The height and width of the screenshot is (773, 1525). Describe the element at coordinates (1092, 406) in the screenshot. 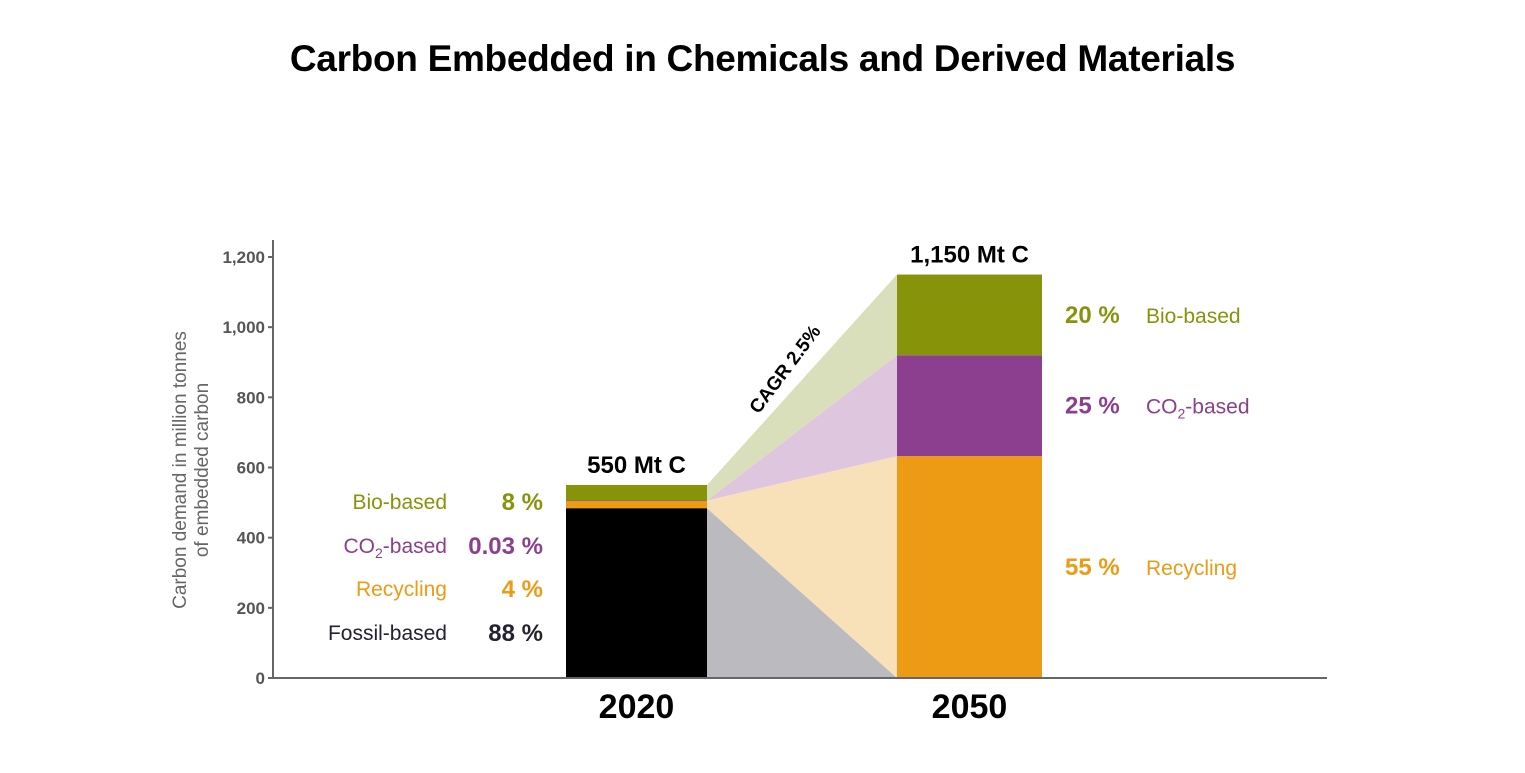

I see `pct-label-2050: 25 %` at that location.